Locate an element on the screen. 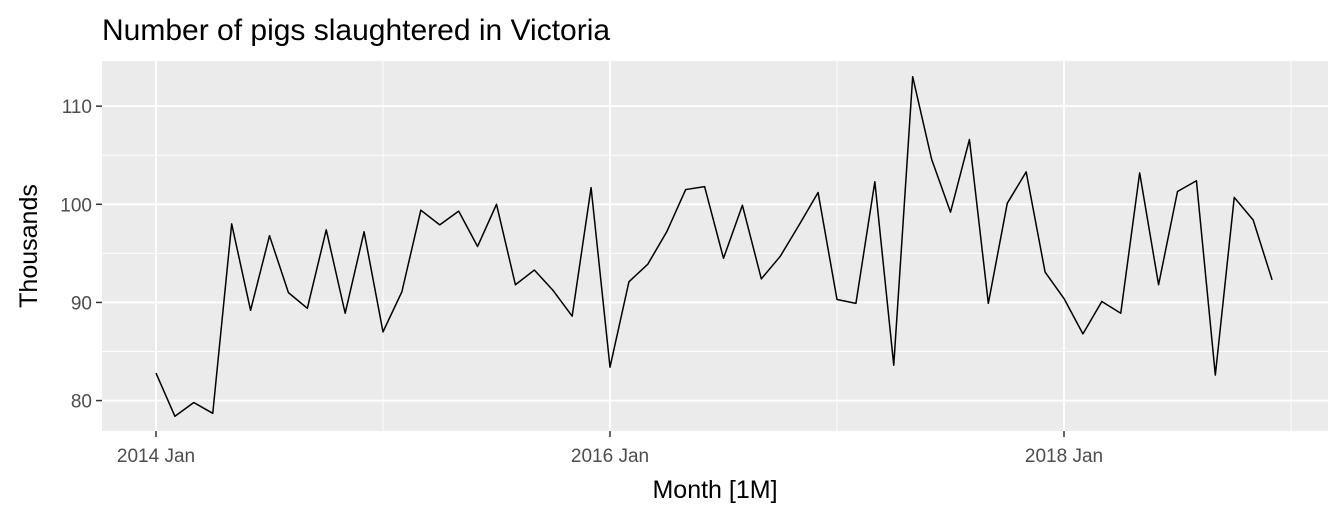 This screenshot has height=518, width=1344. y-tick-label: 110 is located at coordinates (77, 107).